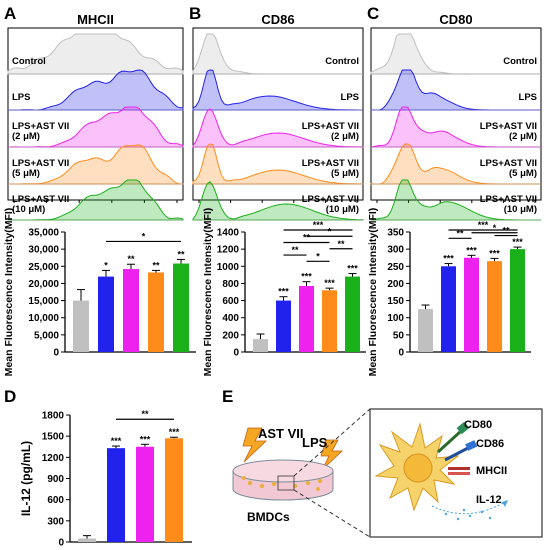 The height and width of the screenshot is (550, 546). What do you see at coordinates (491, 471) in the screenshot?
I see `mhcii-label: MHCII` at bounding box center [491, 471].